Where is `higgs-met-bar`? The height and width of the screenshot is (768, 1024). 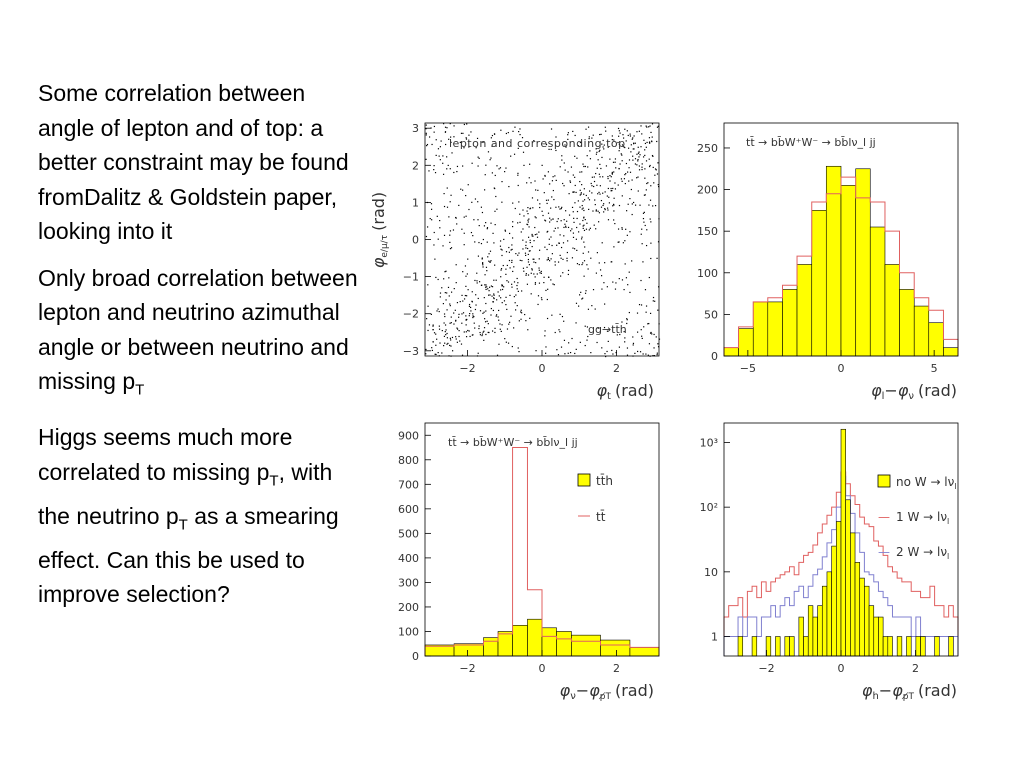 higgs-met-bar is located at coordinates (937, 646).